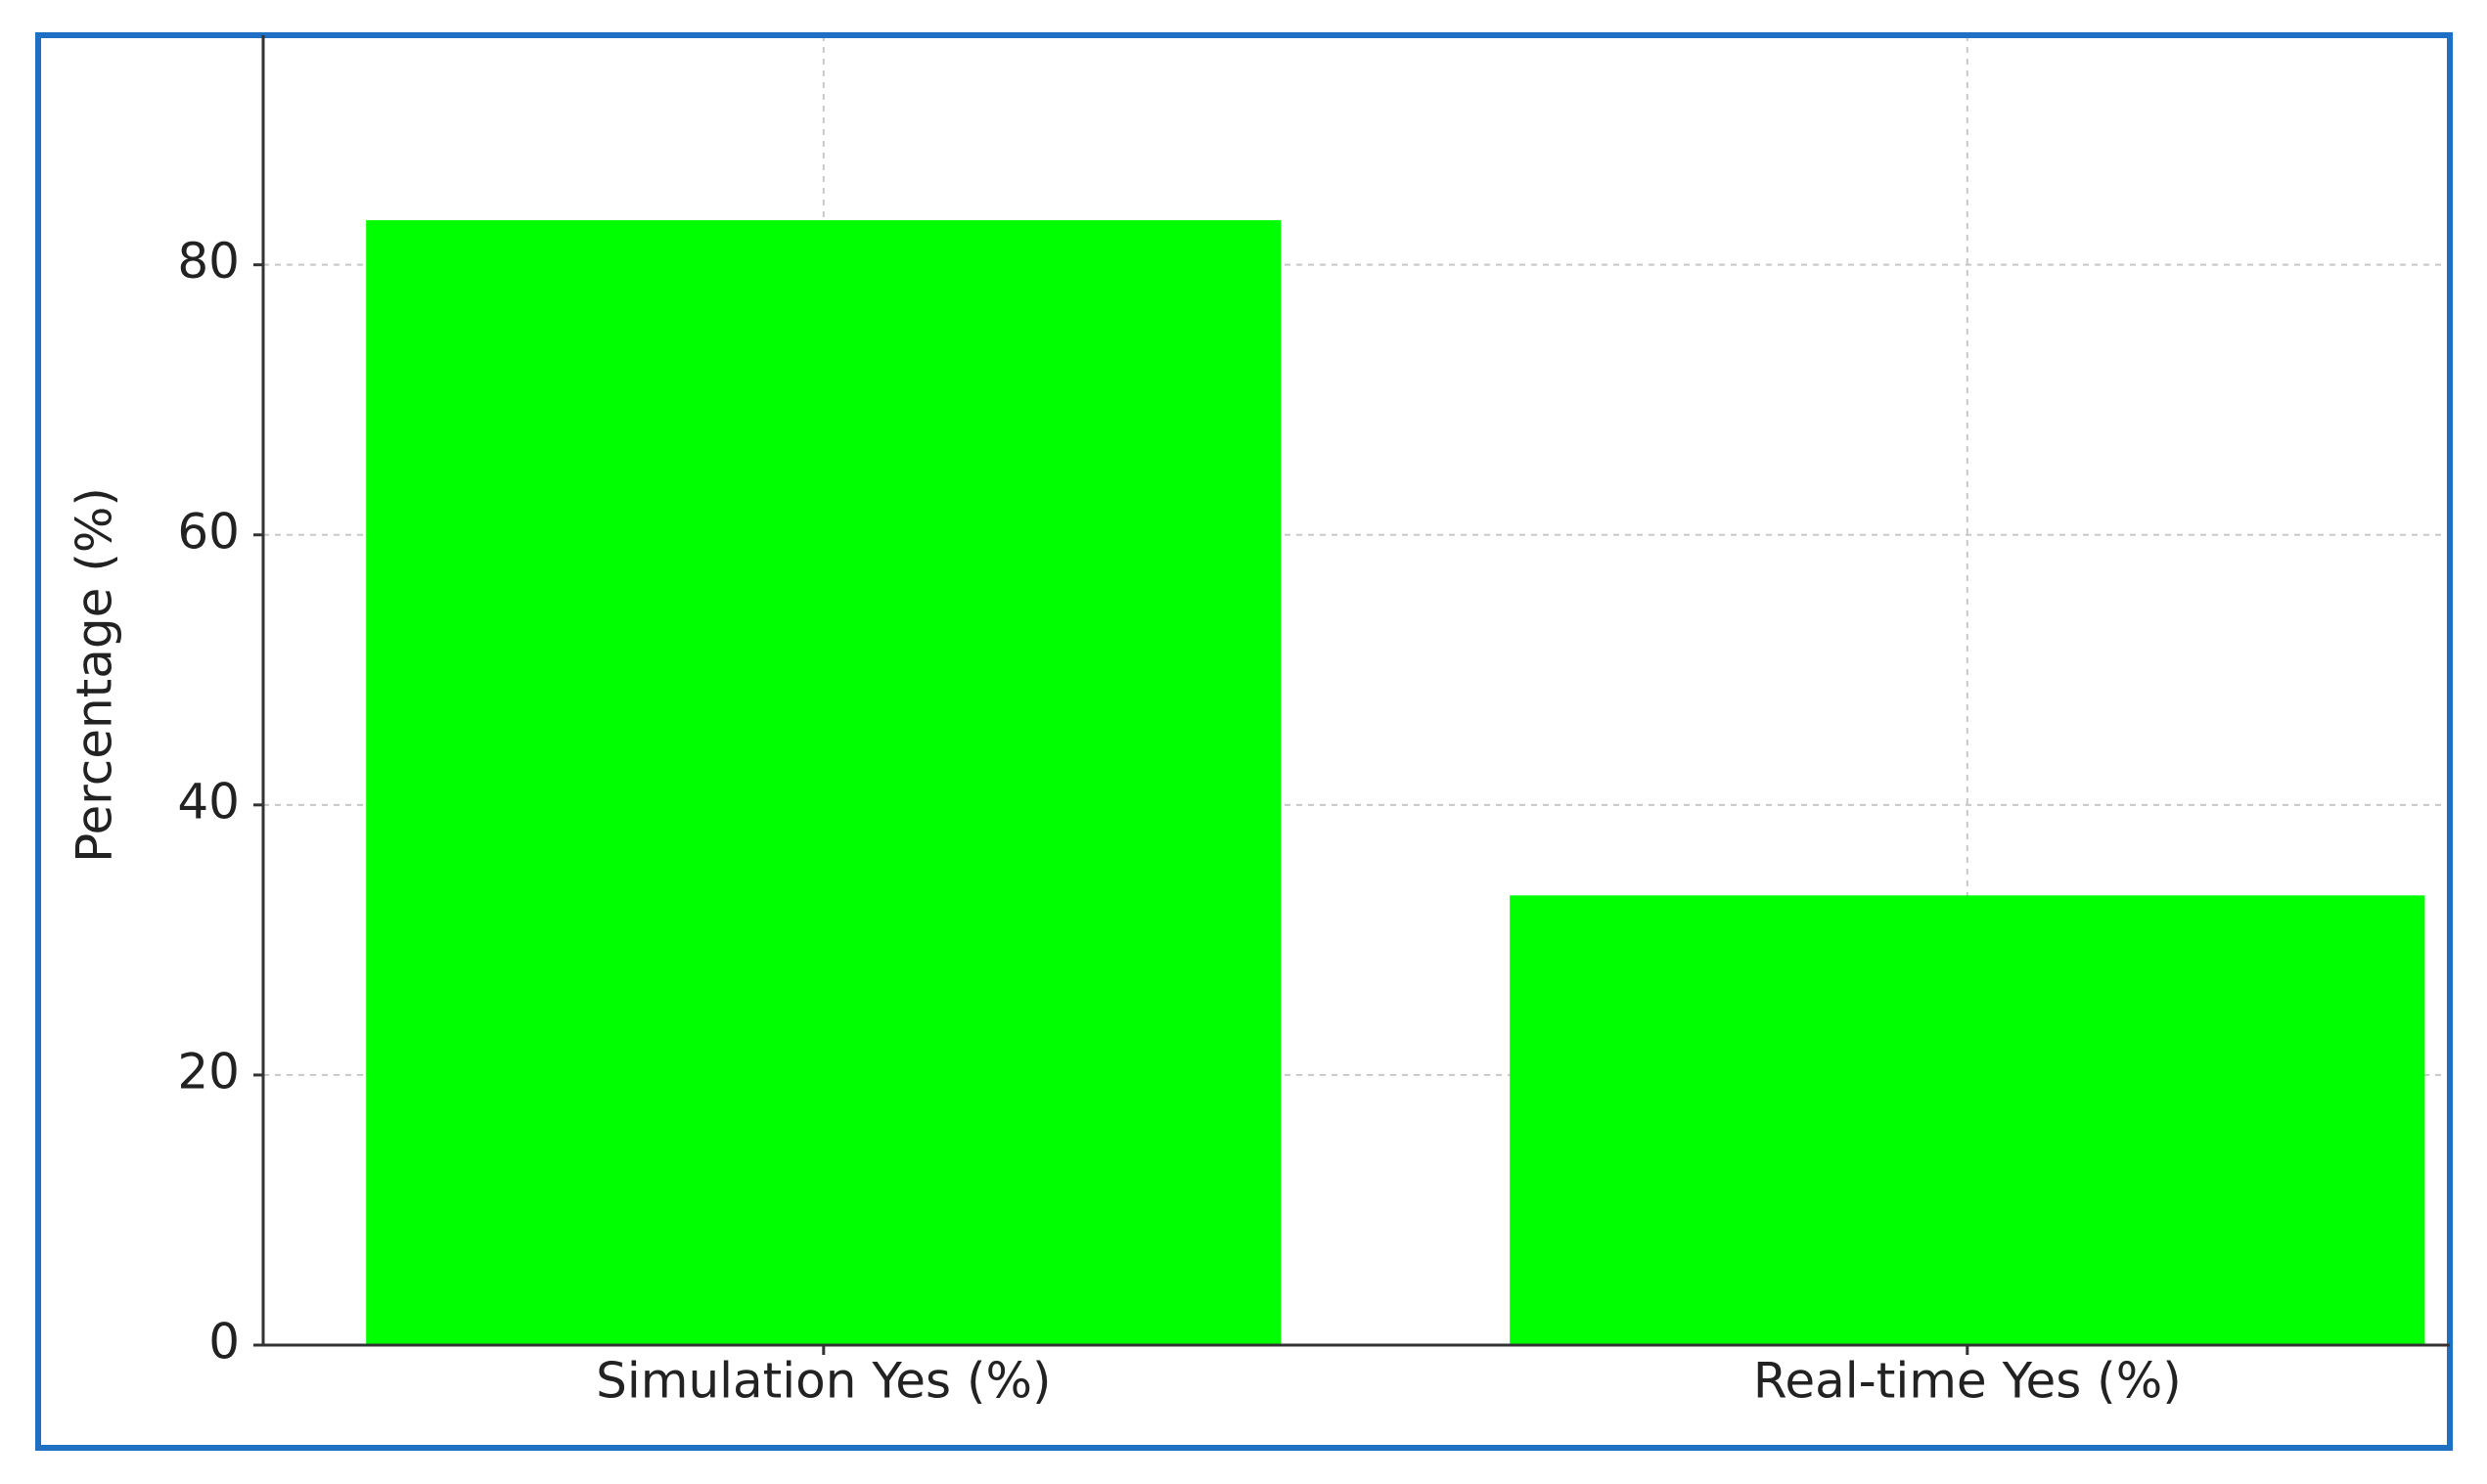 The image size is (2487, 1484). Describe the element at coordinates (209, 261) in the screenshot. I see `y-tick-label: 80` at that location.